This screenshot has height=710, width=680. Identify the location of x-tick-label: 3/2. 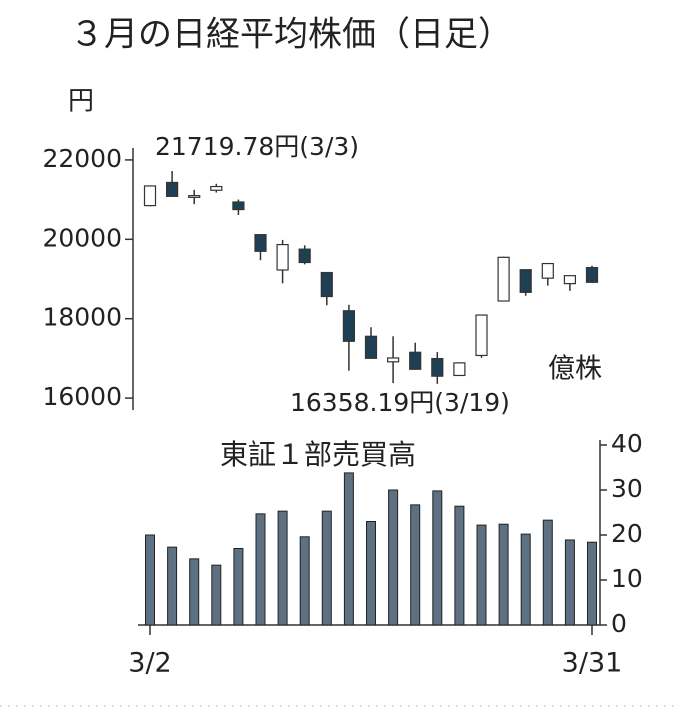
(149, 663).